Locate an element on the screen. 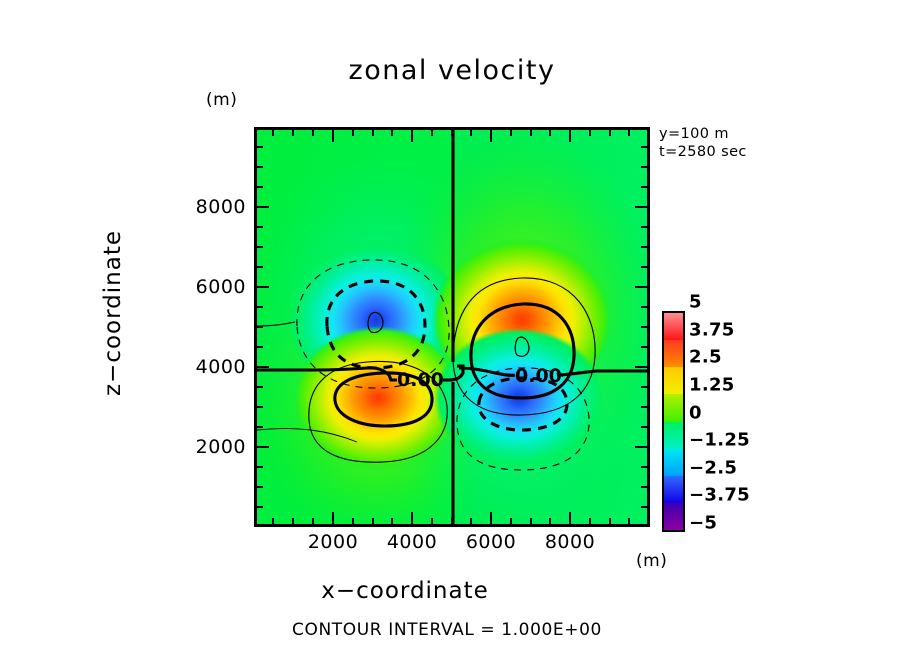 This screenshot has width=904, height=654. zero-contour-mid is located at coordinates (454, 373).